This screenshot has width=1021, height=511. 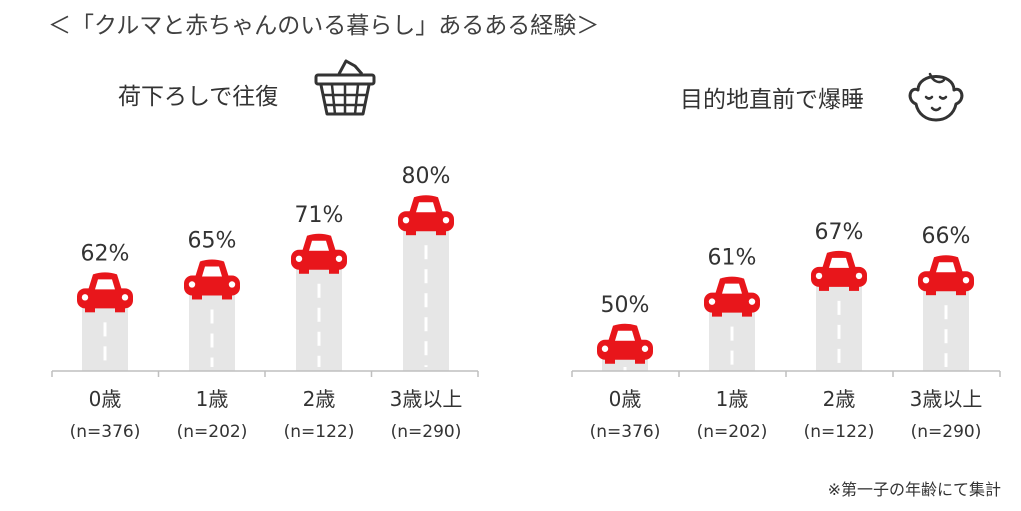 I want to click on data-label: 50%, so click(x=625, y=305).